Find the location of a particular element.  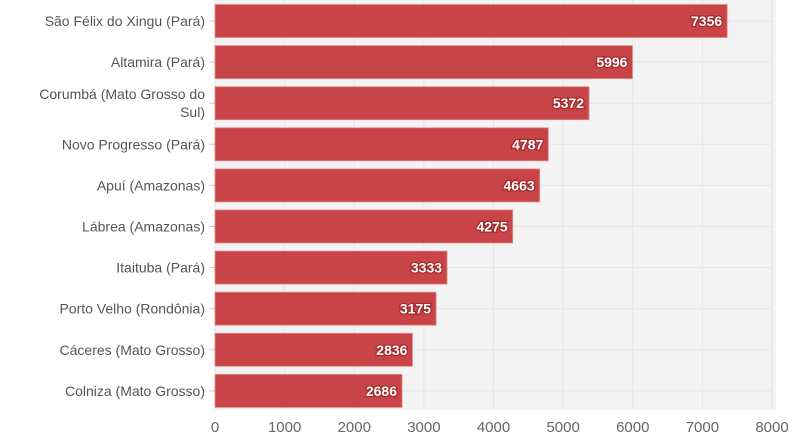

category-label-line: Altamira (Pará) is located at coordinates (158, 62).